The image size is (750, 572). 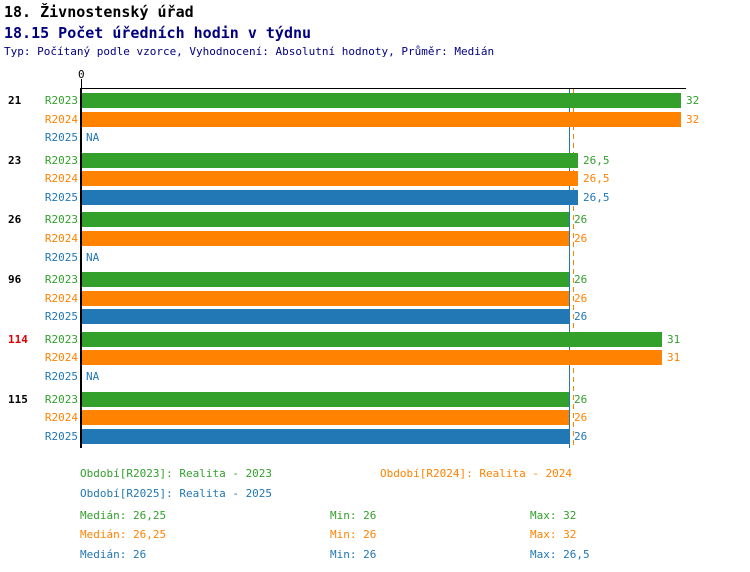 I want to click on x-axis-tick, so click(x=81, y=83).